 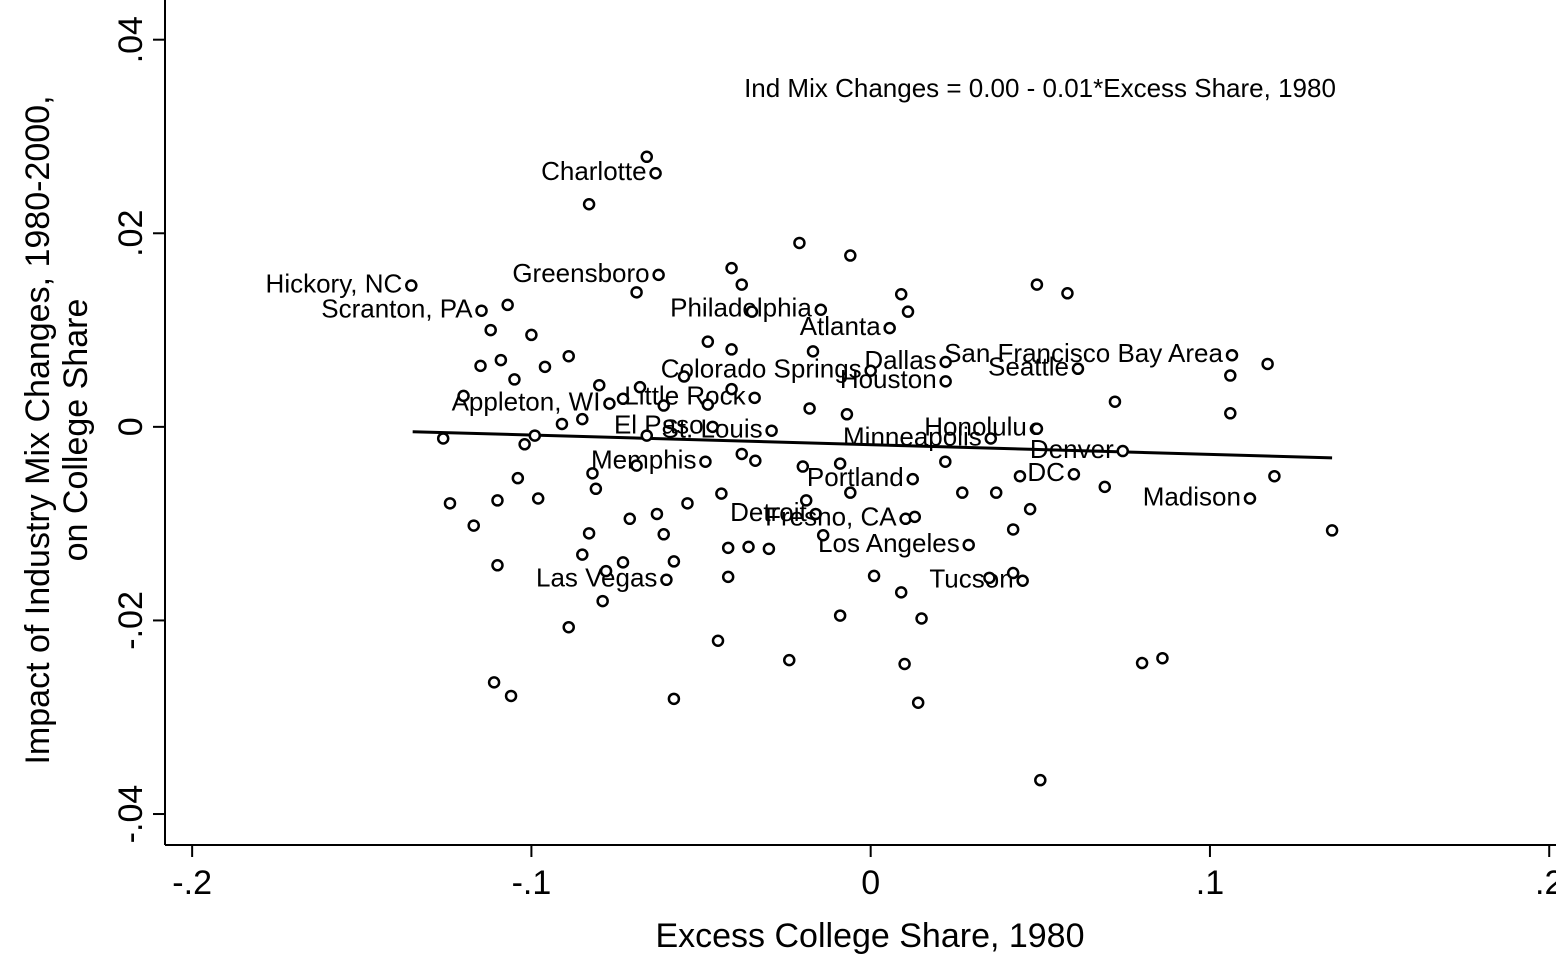 I want to click on y-tick-label: 0, so click(x=131, y=426).